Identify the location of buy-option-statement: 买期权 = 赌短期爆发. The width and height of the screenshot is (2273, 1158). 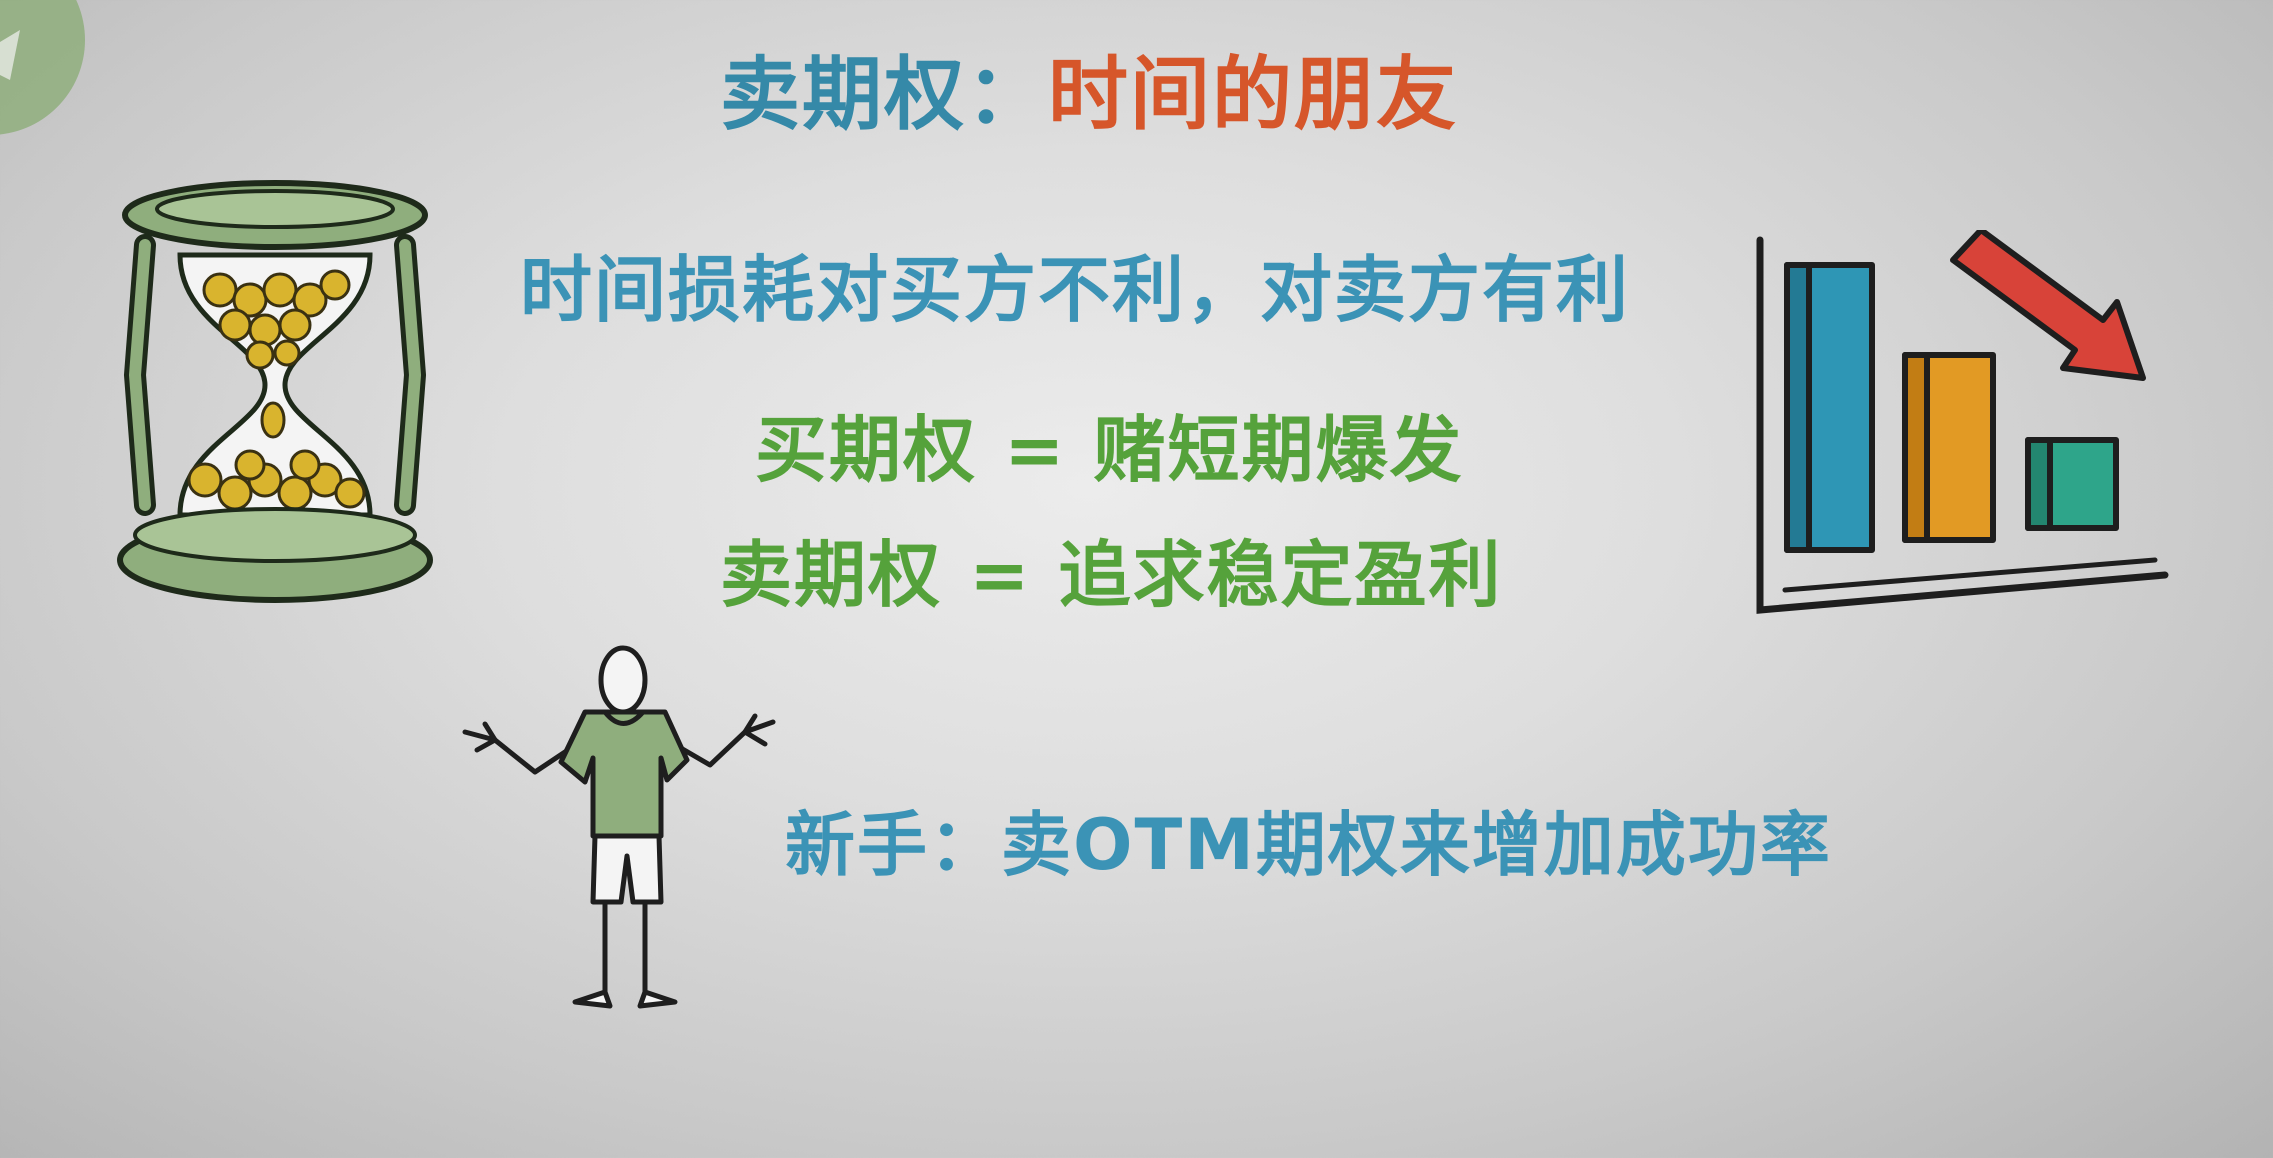
(1109, 450).